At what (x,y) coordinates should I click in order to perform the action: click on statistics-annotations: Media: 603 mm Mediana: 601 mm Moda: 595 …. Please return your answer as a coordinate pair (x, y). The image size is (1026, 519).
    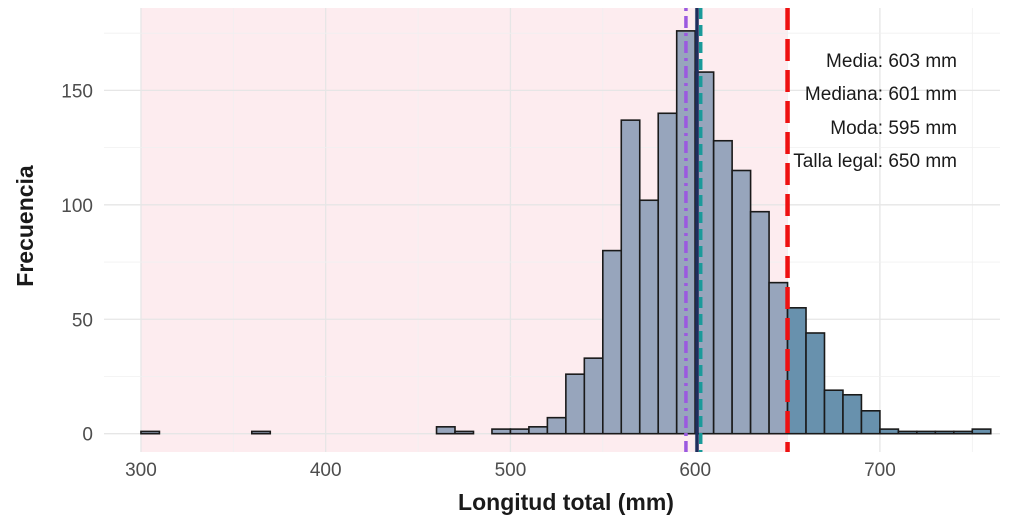
    Looking at the image, I should click on (875, 111).